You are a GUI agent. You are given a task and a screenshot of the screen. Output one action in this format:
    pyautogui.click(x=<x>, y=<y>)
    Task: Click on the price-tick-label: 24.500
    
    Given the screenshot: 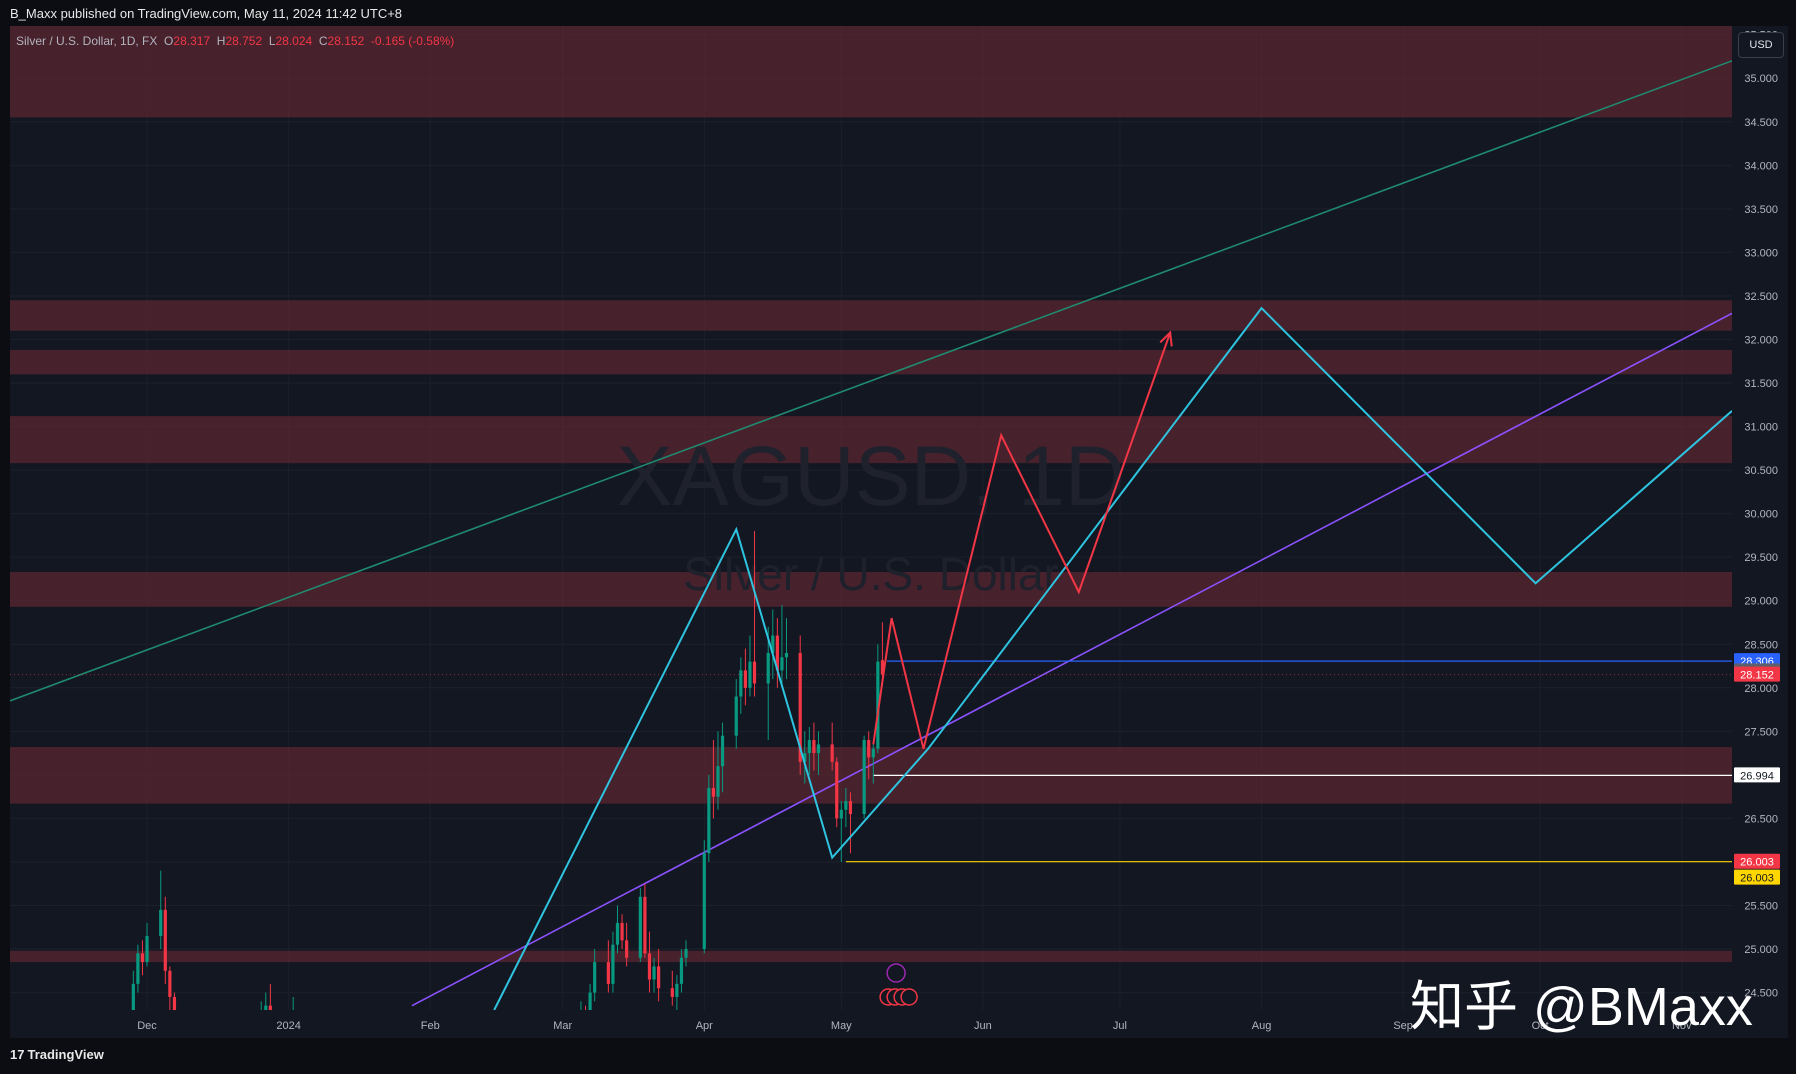 What is the action you would take?
    pyautogui.click(x=1761, y=994)
    